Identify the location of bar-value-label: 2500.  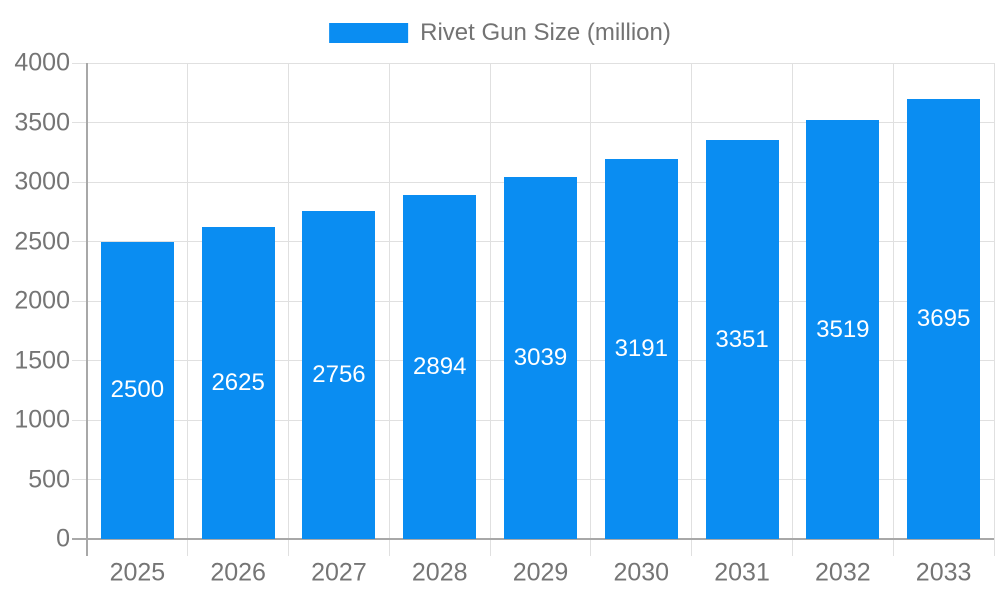
(137, 390).